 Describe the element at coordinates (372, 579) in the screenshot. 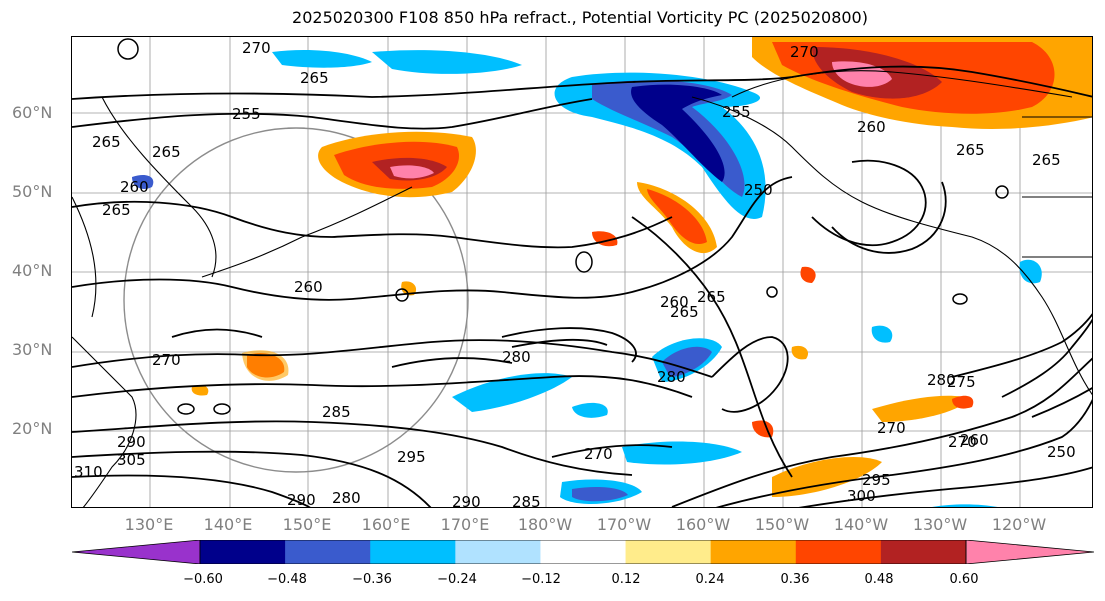

I see `colorbar-tick: −0.36` at that location.